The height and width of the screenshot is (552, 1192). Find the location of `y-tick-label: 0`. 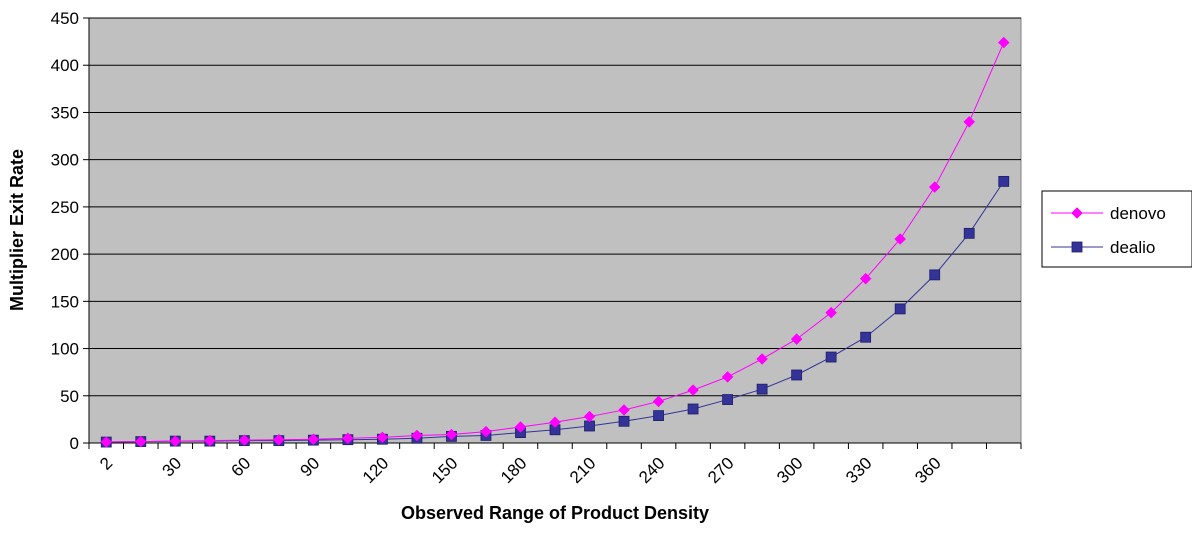

y-tick-label: 0 is located at coordinates (74, 443).